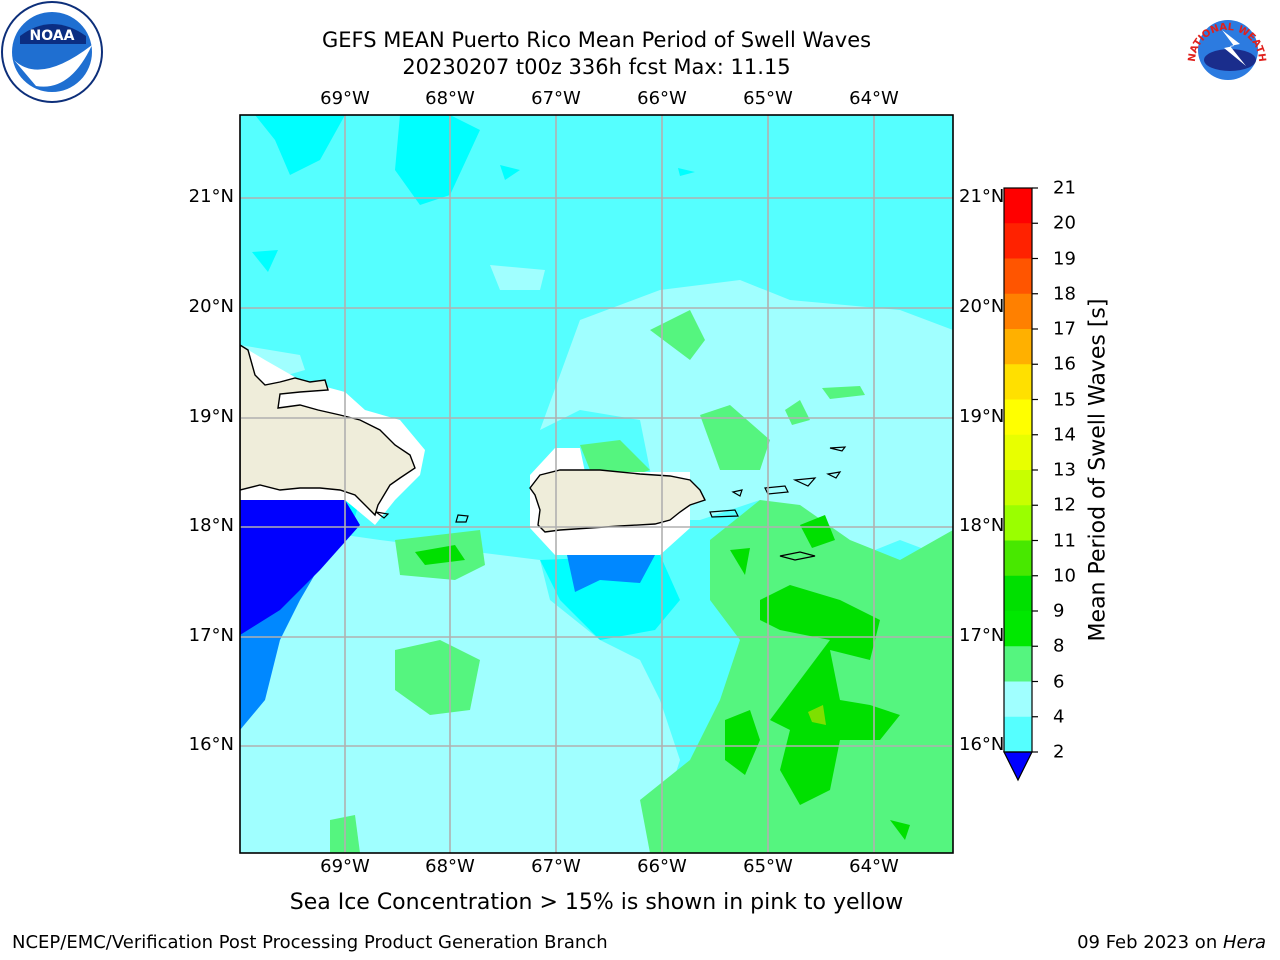 The width and height of the screenshot is (1280, 960). I want to click on lon-label-top: 68°W, so click(450, 98).